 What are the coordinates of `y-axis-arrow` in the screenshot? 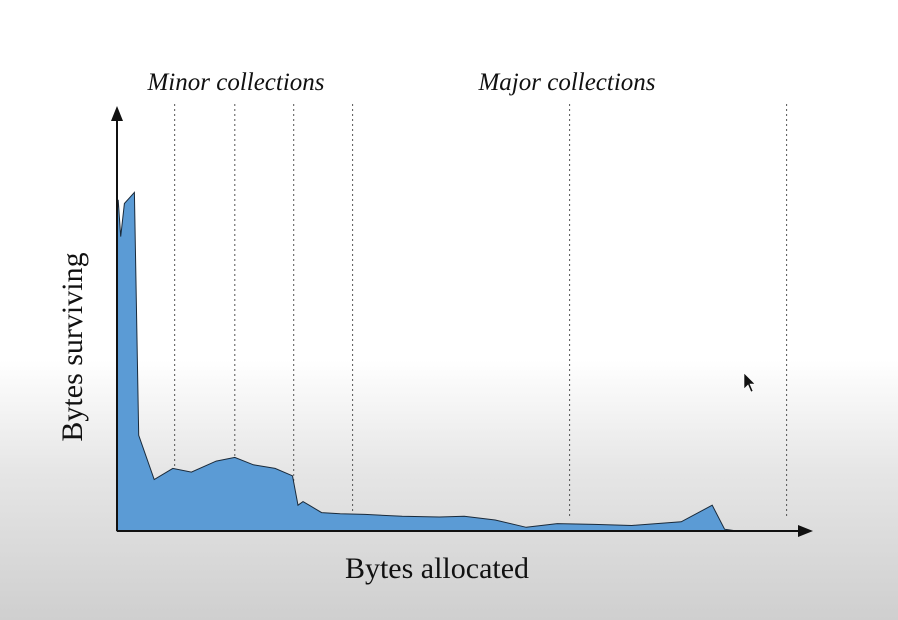 It's located at (117, 113).